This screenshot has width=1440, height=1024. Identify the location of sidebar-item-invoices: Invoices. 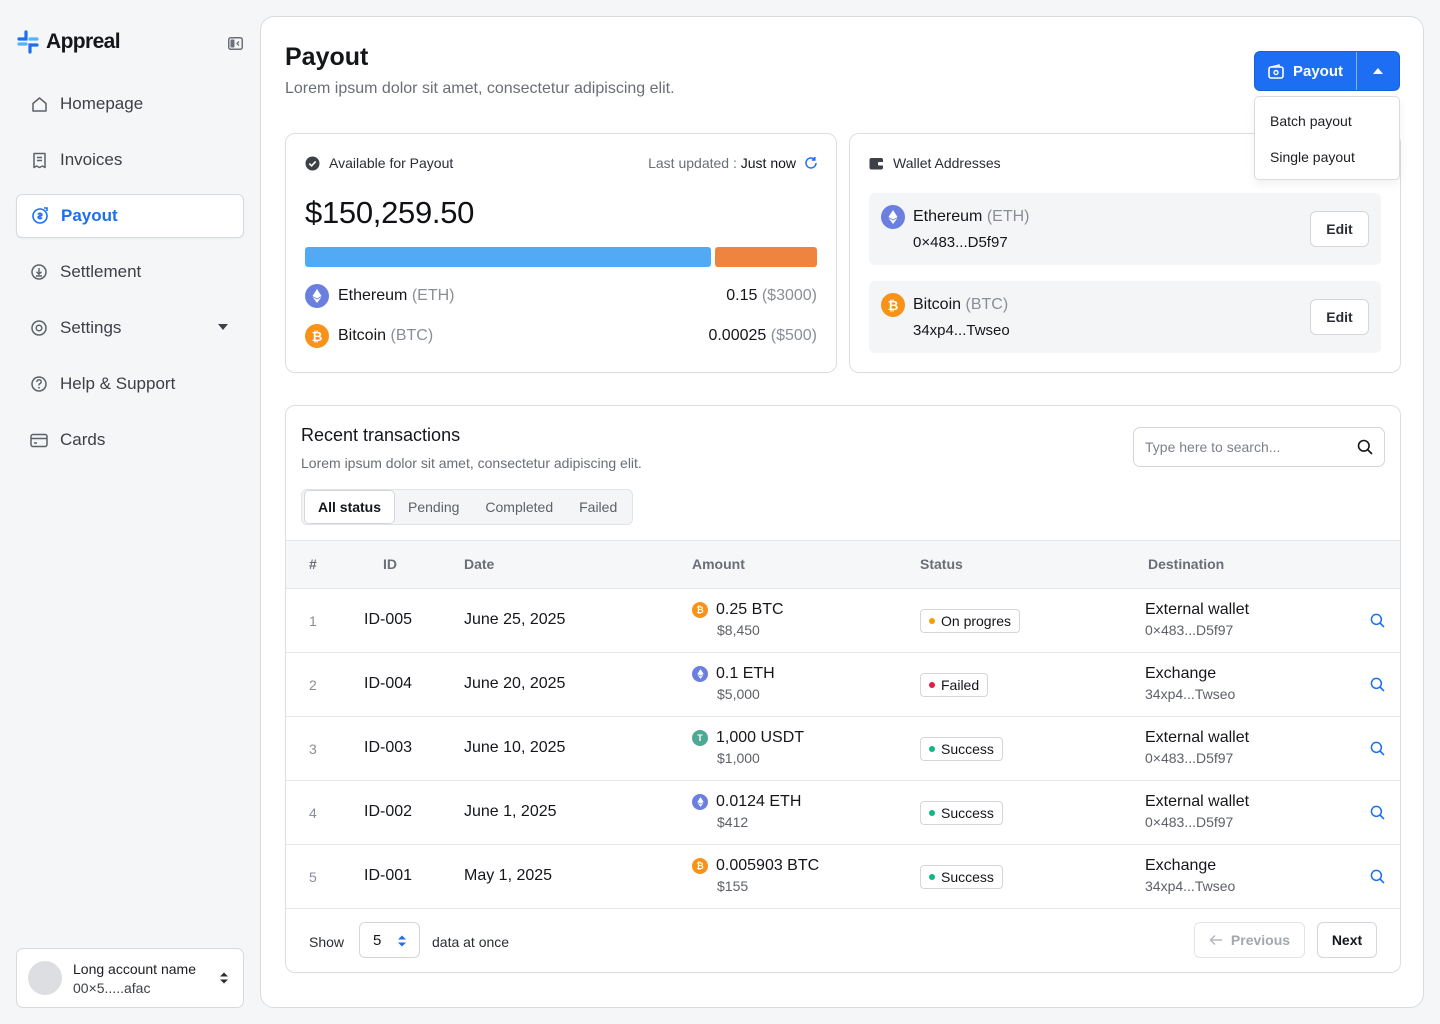
(130, 160).